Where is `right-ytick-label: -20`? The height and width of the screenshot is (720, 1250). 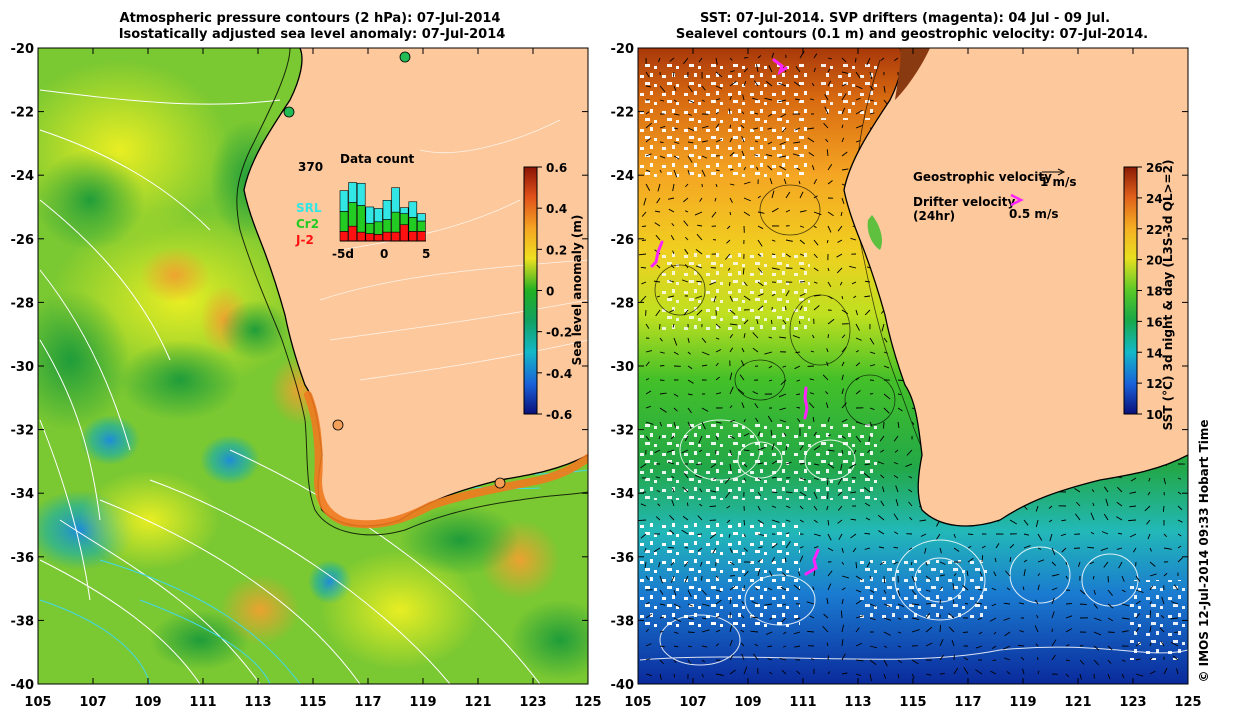
right-ytick-label: -20 is located at coordinates (623, 49).